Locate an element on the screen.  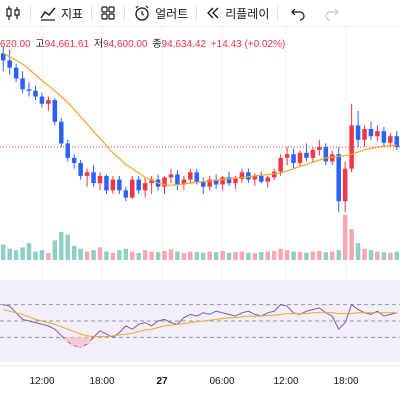
replay-label: 리플레이 is located at coordinates (247, 13).